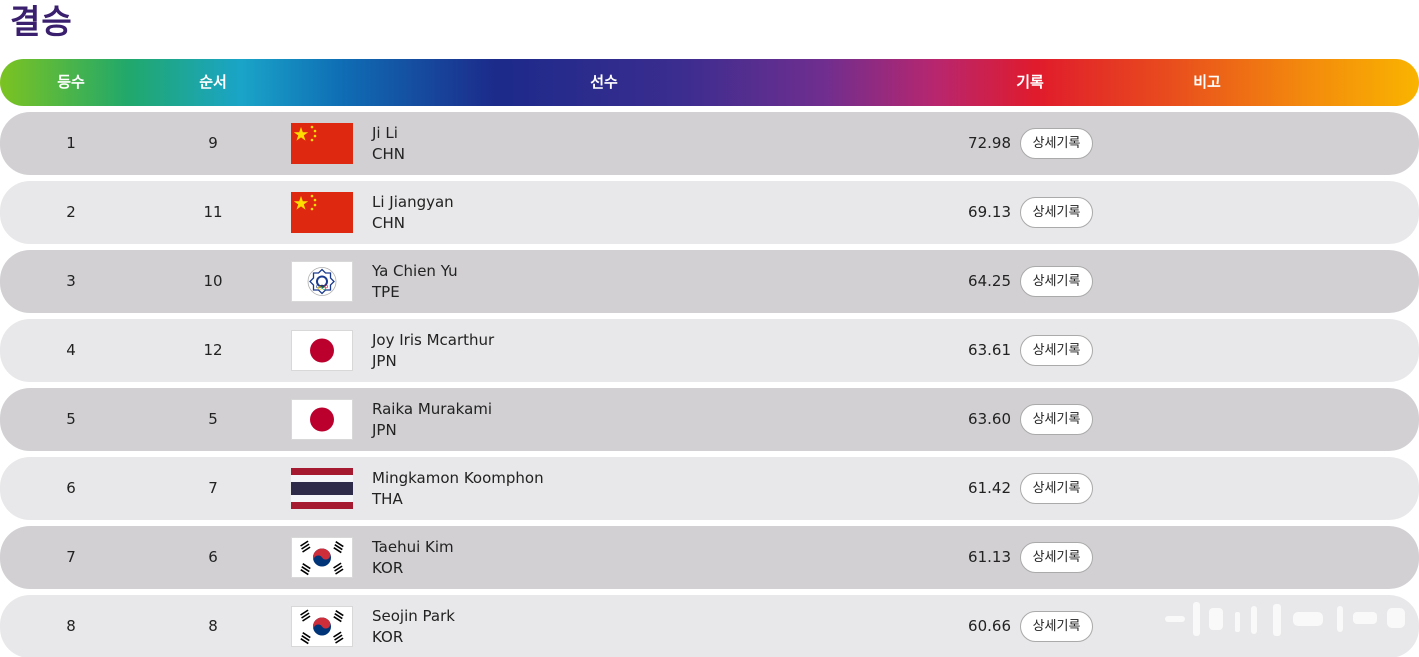 Image resolution: width=1419 pixels, height=657 pixels. I want to click on athlete-info: Li Jiangyan CHN, so click(413, 213).